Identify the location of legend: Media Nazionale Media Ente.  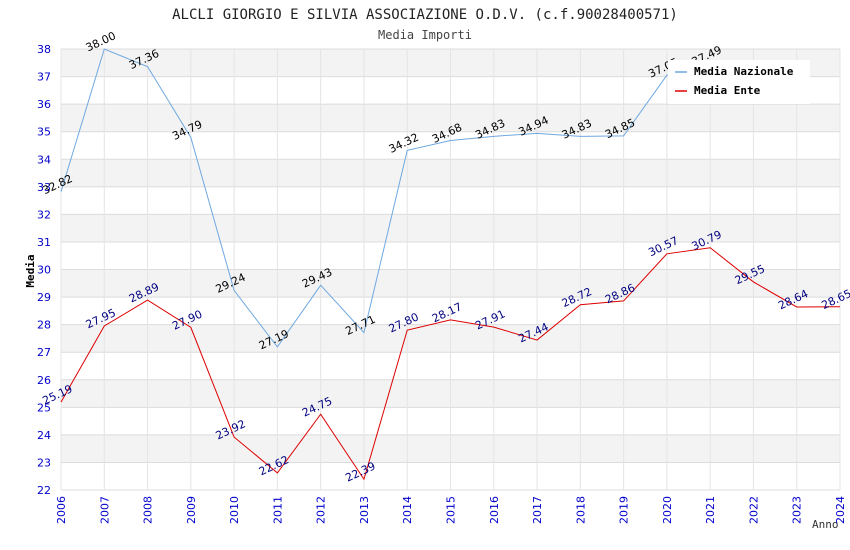
(739, 82).